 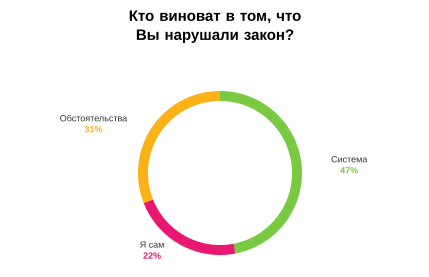 What do you see at coordinates (152, 244) in the screenshot?
I see `slice-label: Я сам` at bounding box center [152, 244].